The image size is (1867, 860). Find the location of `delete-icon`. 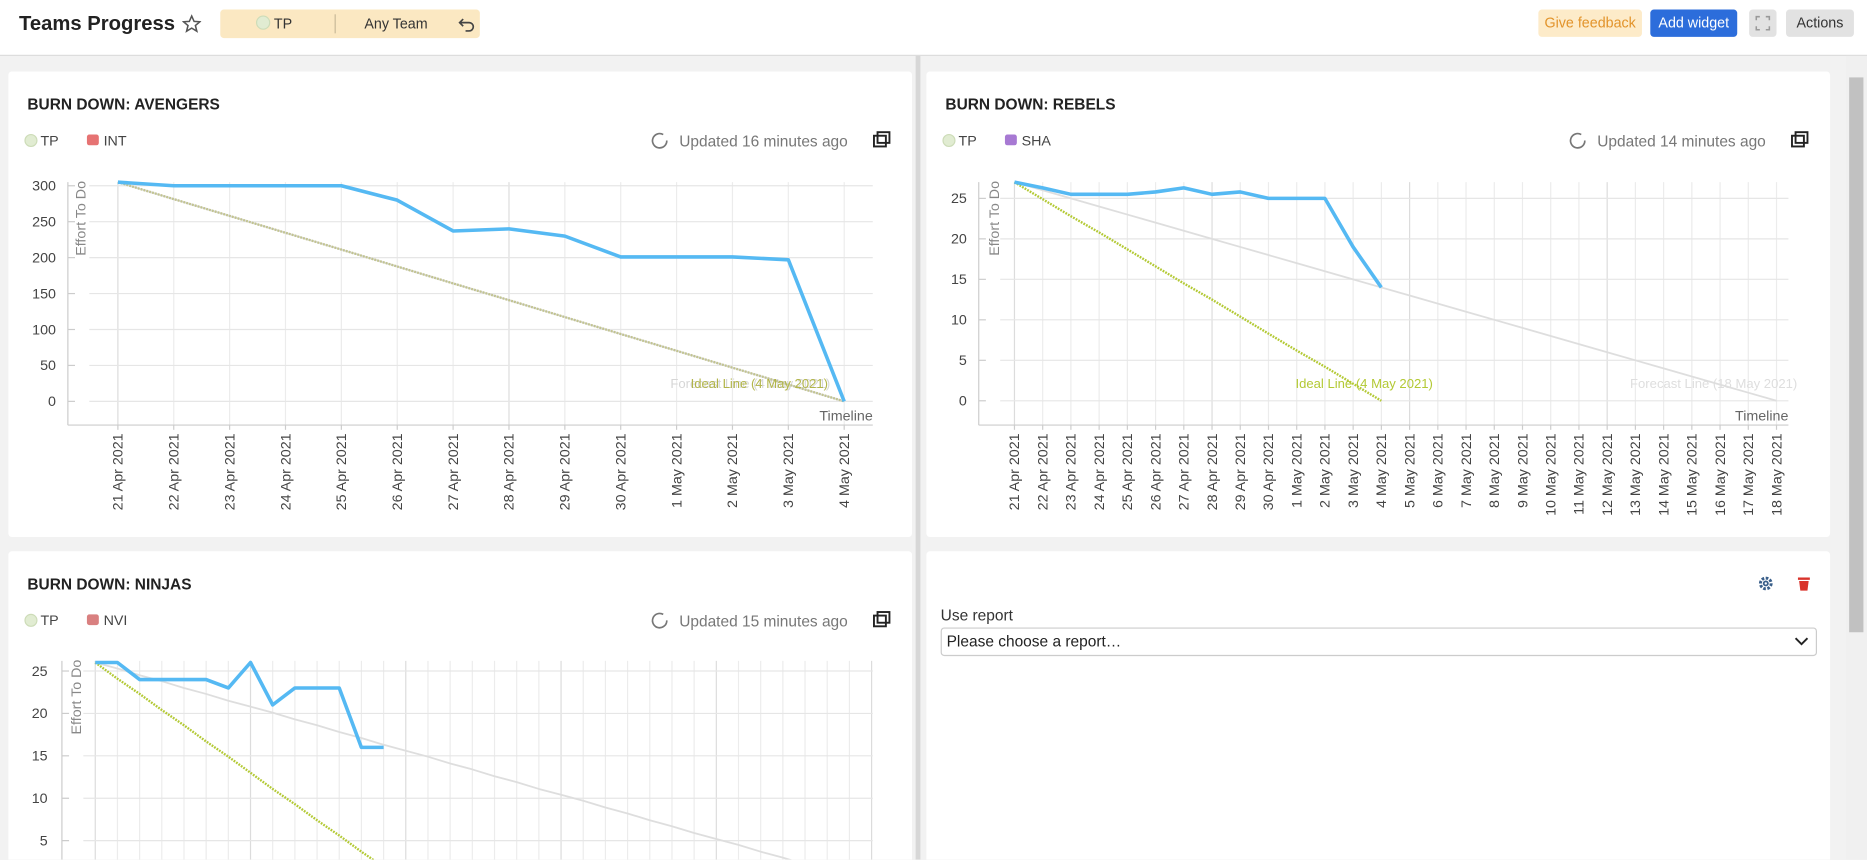

delete-icon is located at coordinates (1804, 583).